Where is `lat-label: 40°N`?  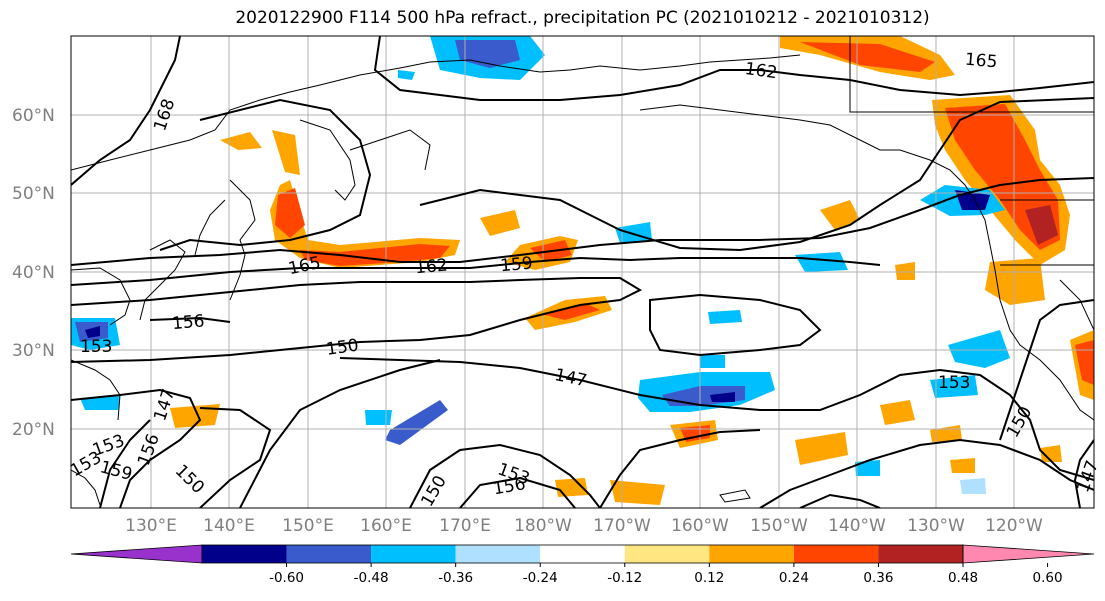
lat-label: 40°N is located at coordinates (33, 273).